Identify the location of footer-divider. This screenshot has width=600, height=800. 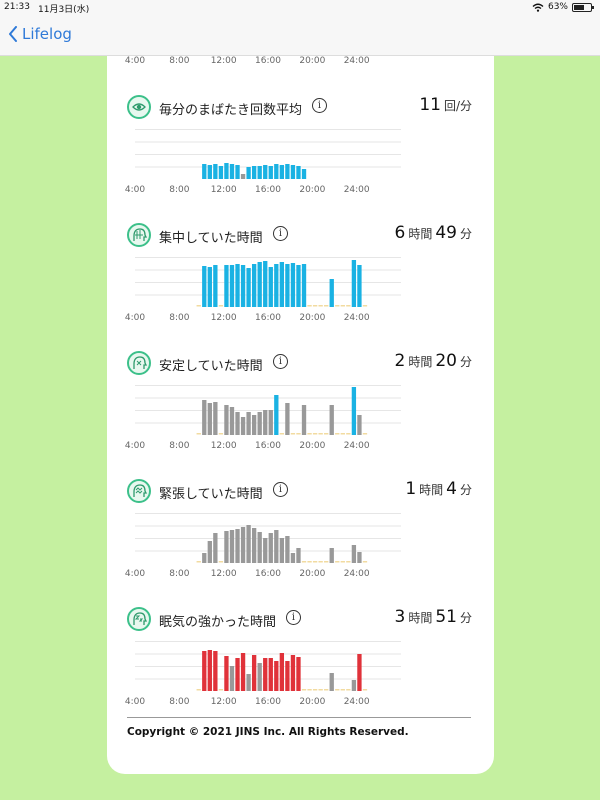
(299, 717).